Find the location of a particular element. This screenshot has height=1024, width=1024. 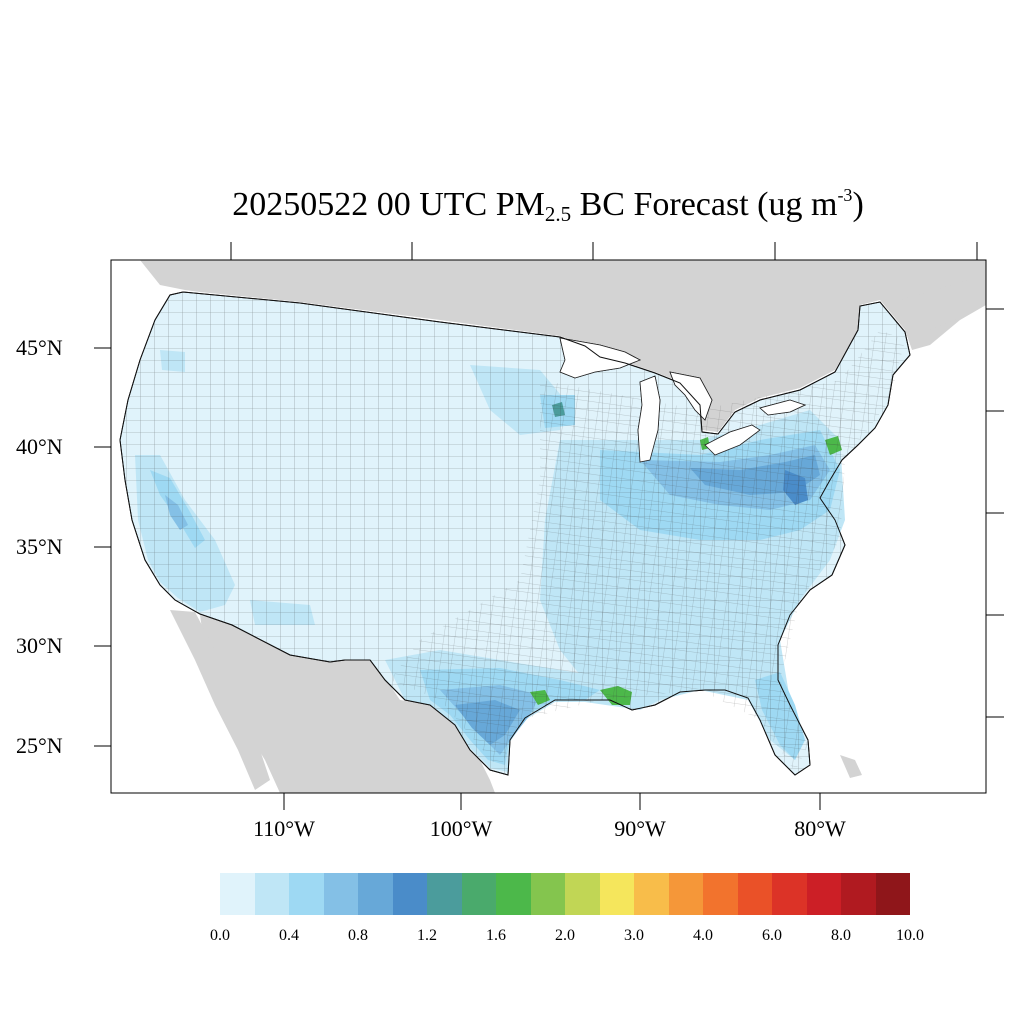

colorbar-tick-label: 0.4 is located at coordinates (289, 935).